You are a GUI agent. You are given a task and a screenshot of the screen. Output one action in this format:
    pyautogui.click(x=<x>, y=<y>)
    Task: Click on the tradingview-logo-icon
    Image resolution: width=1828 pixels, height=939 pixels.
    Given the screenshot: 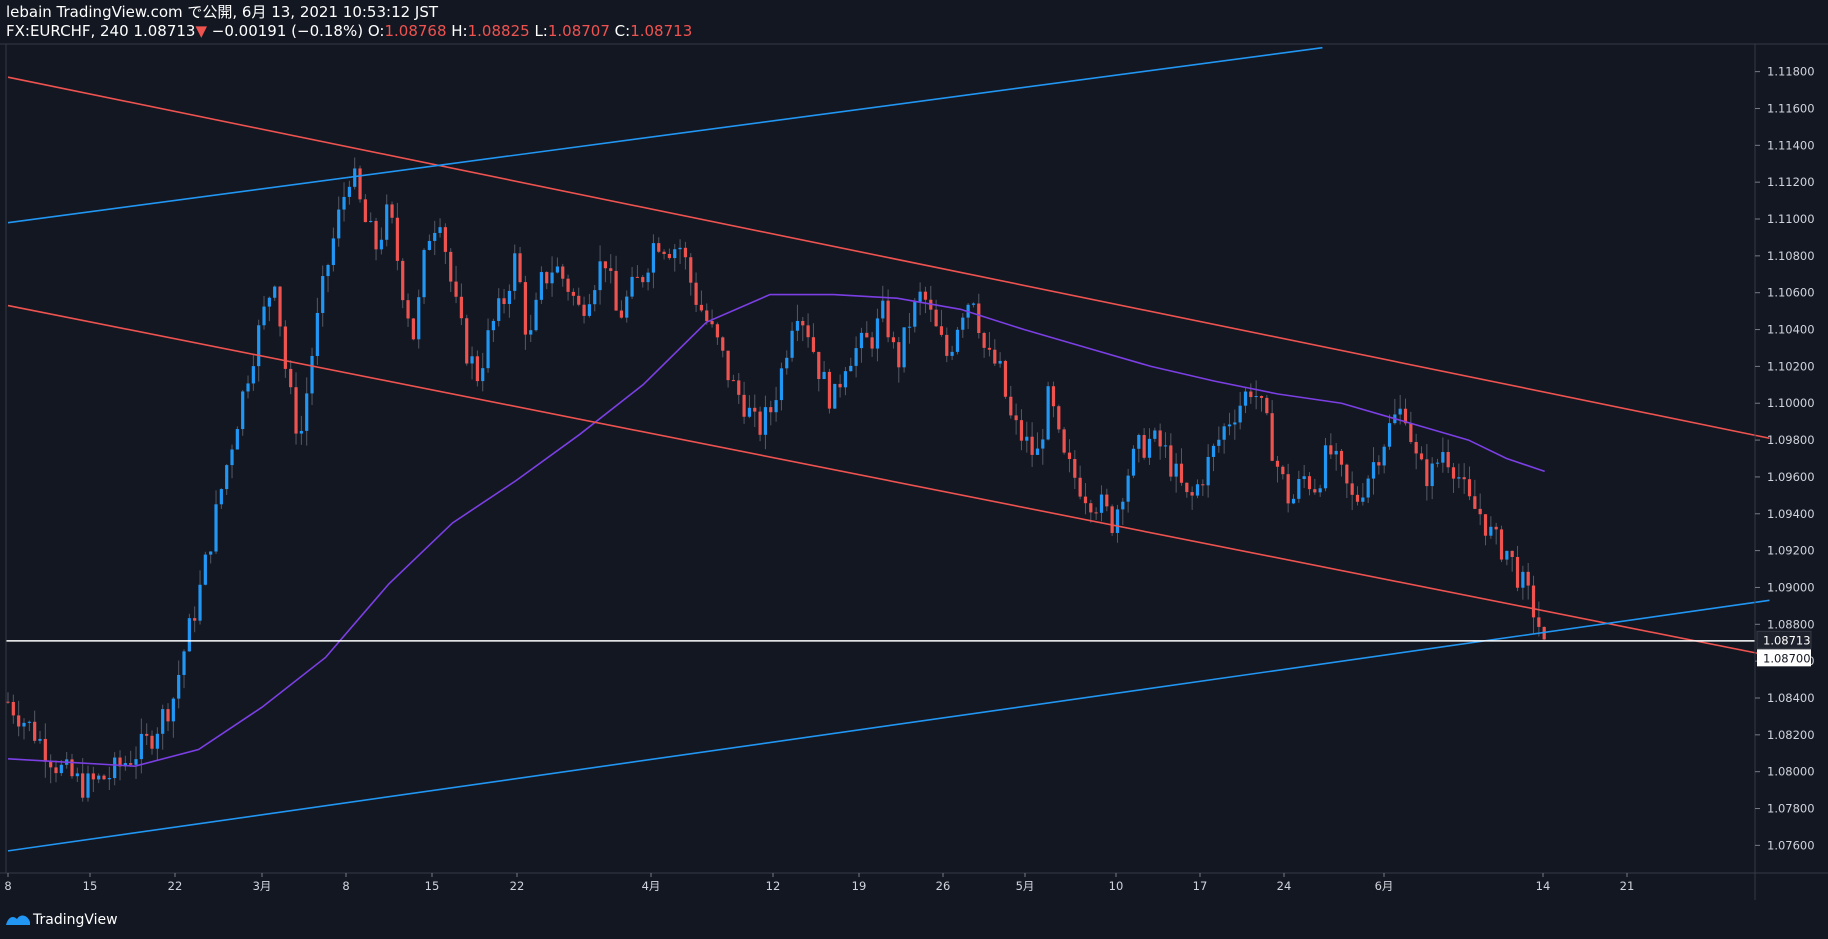 What is the action you would take?
    pyautogui.click(x=18, y=920)
    